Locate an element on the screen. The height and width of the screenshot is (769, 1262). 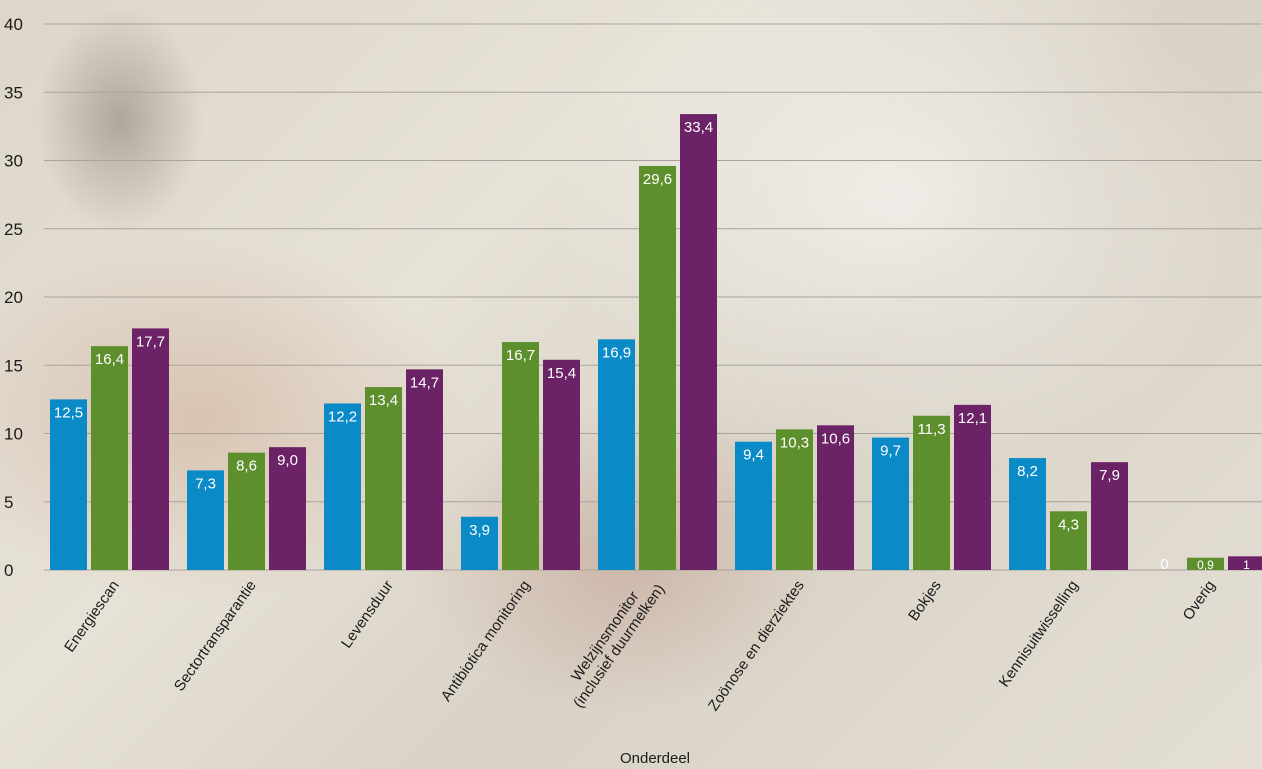
value-label: 7,3 is located at coordinates (205, 483).